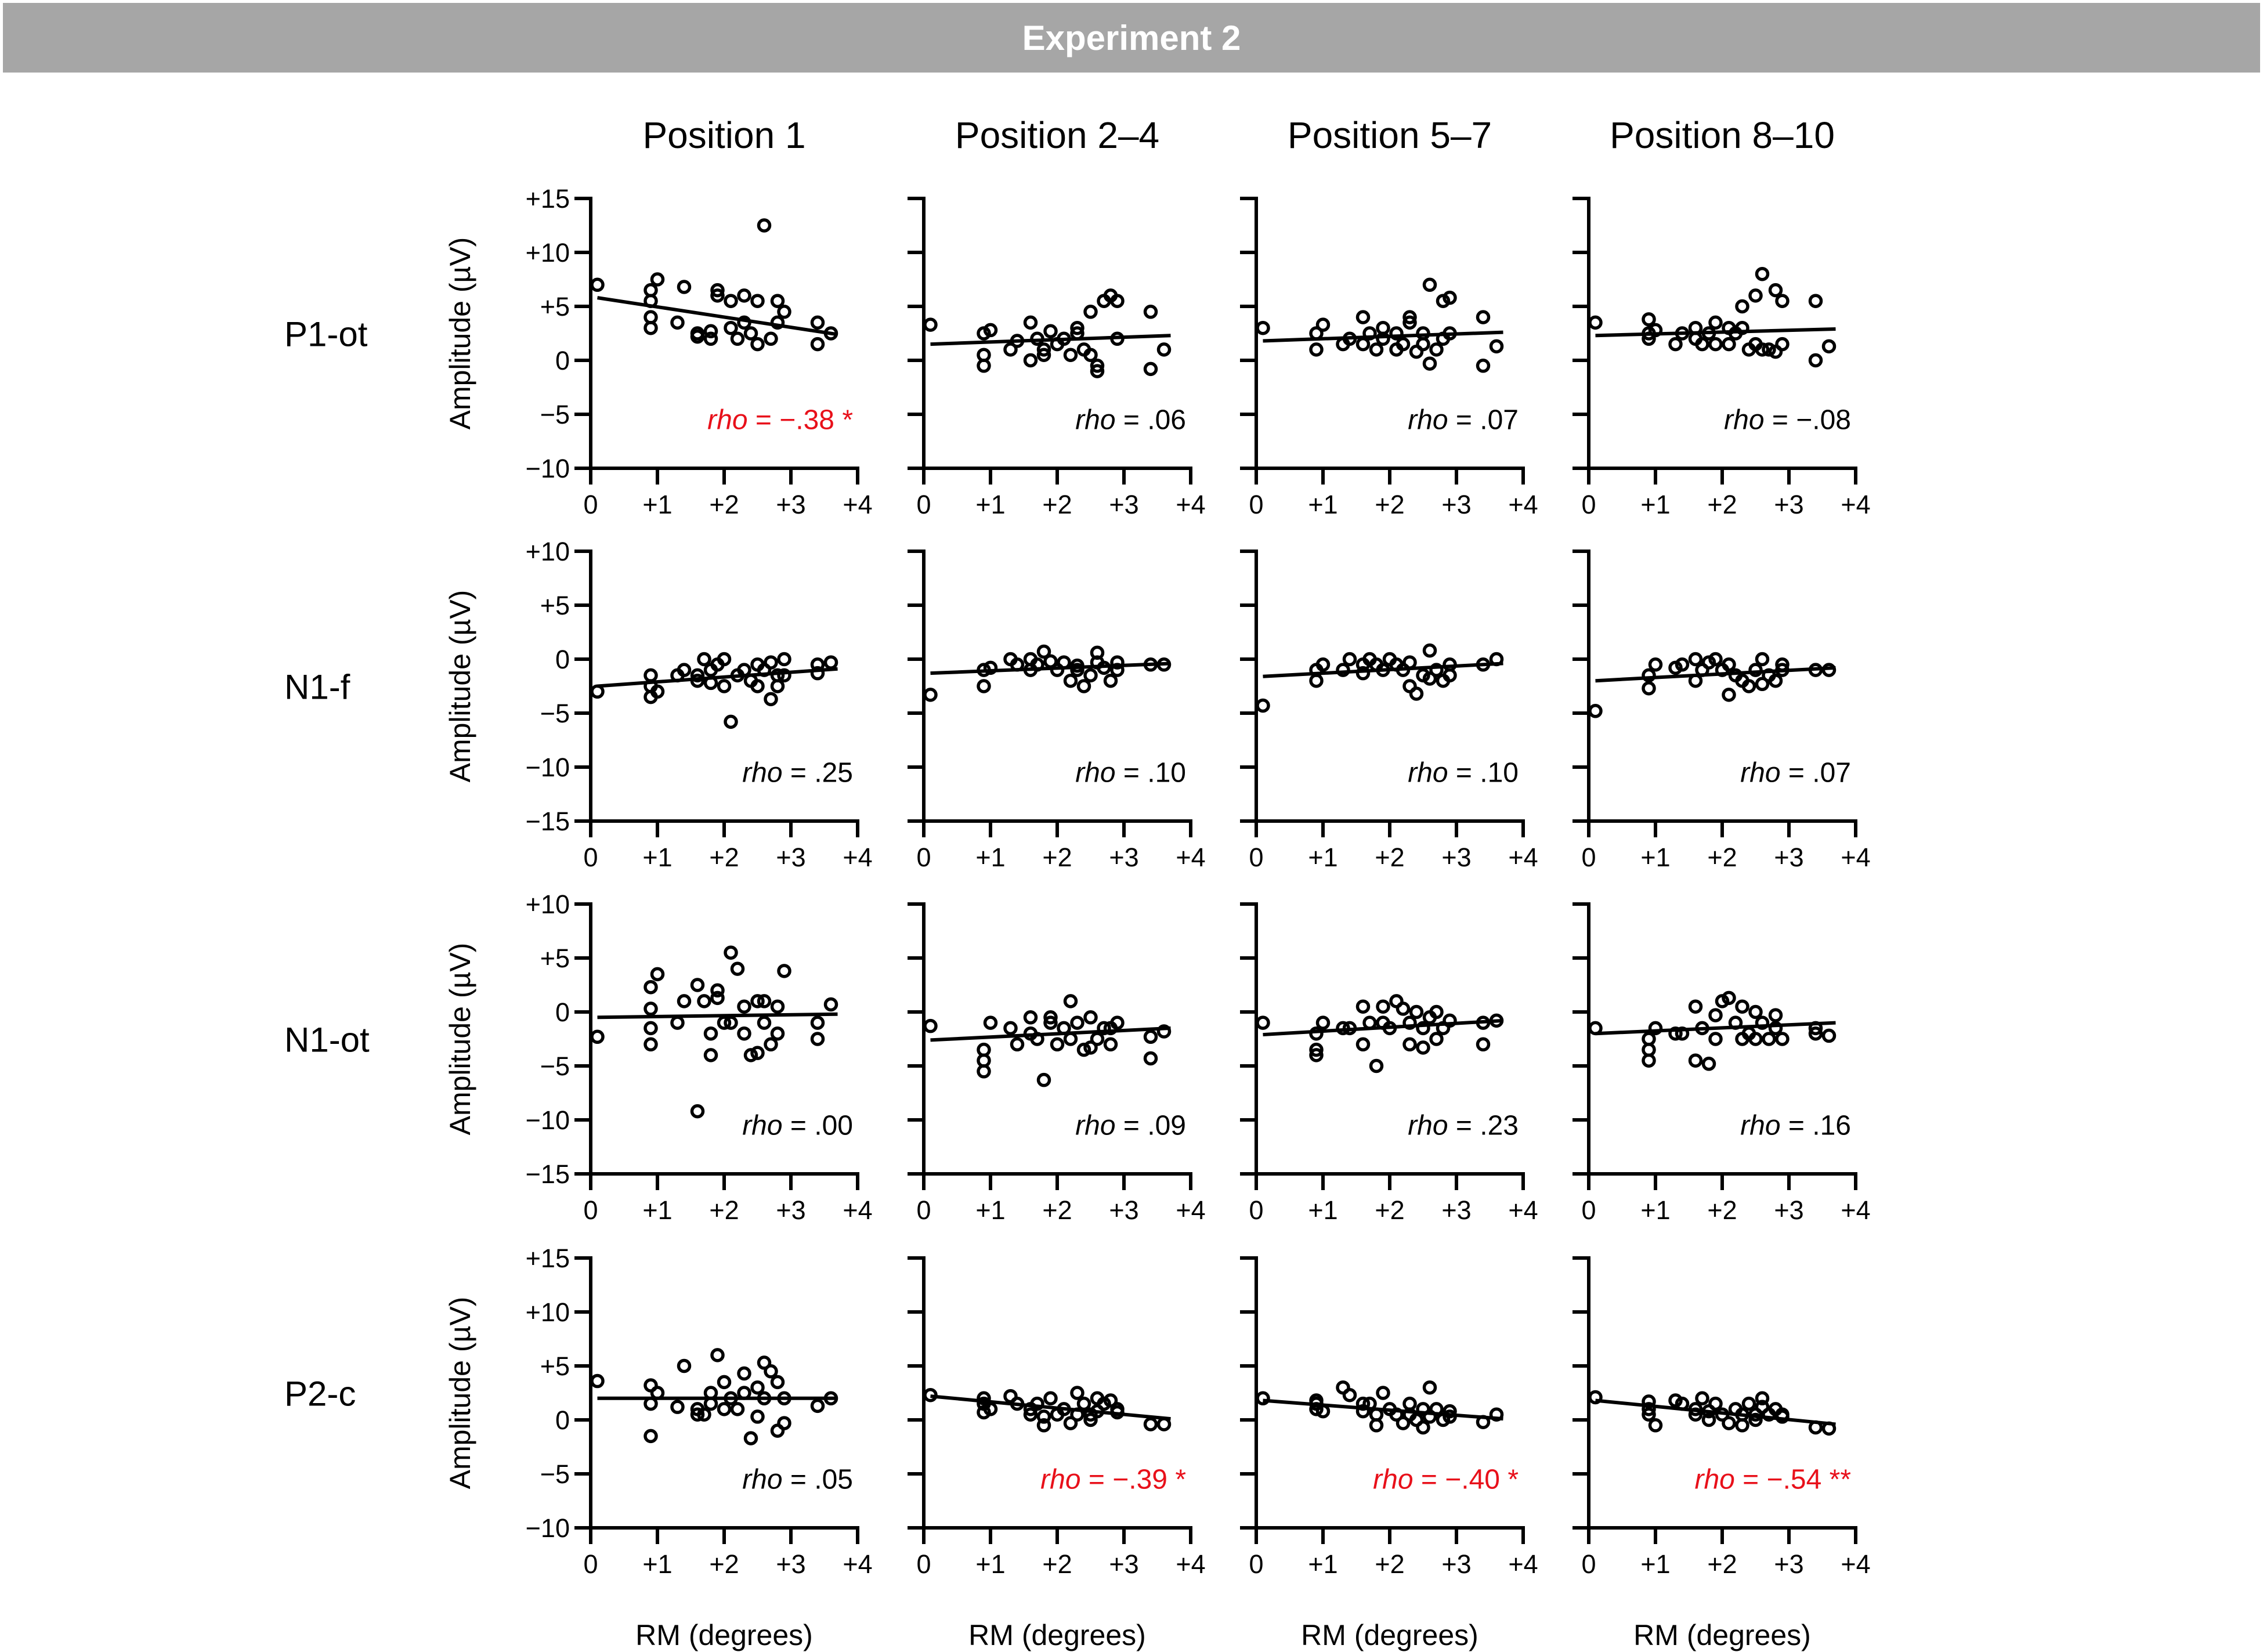  Describe the element at coordinates (327, 1040) in the screenshot. I see `row-label: N1-ot` at that location.